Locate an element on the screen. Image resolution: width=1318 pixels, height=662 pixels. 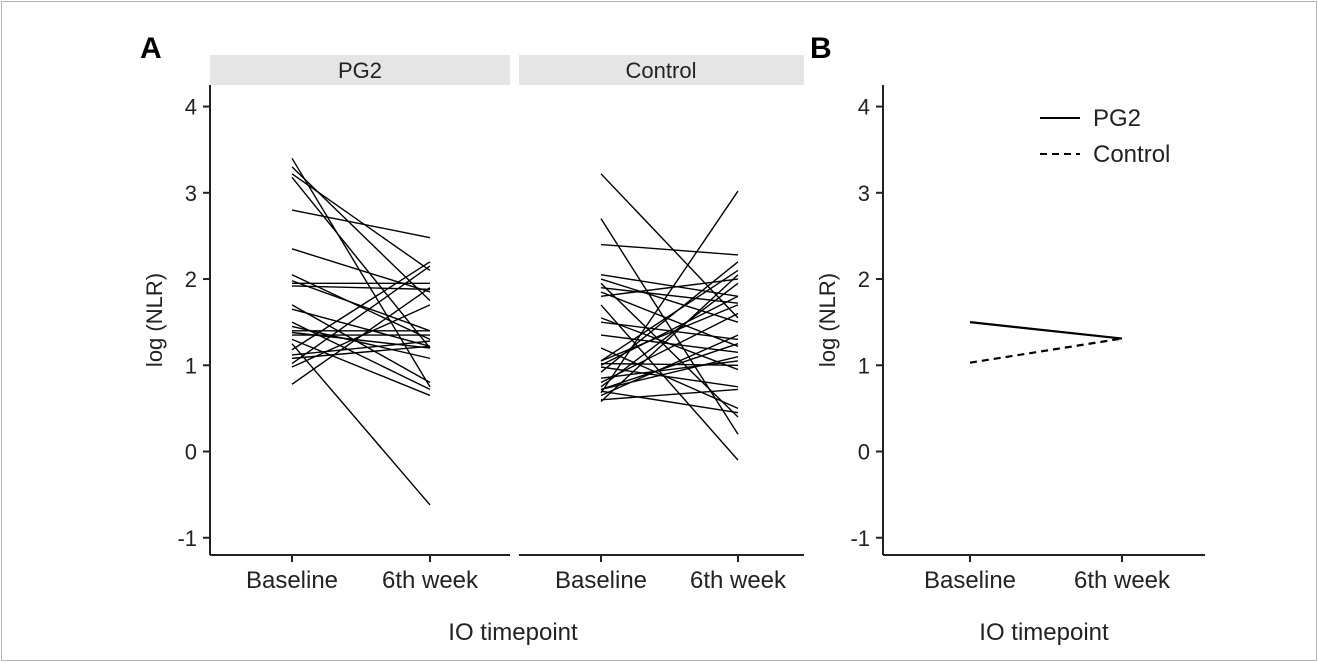
panel-a-x-axis-title: IO timepoint is located at coordinates (513, 632).